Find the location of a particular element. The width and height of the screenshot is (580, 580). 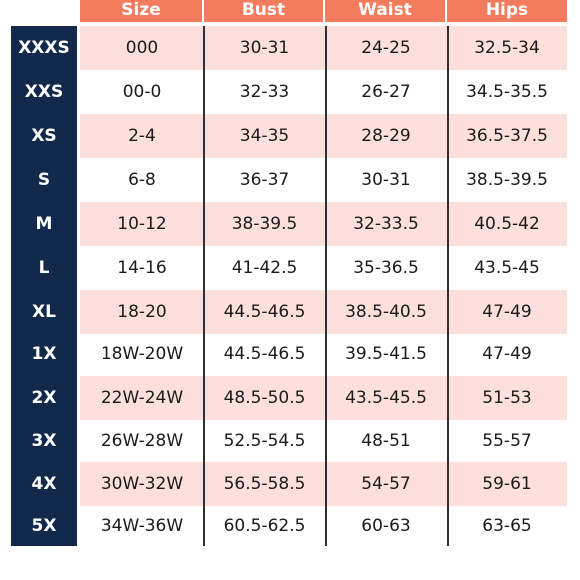

header-bust: Bust is located at coordinates (263, 11).